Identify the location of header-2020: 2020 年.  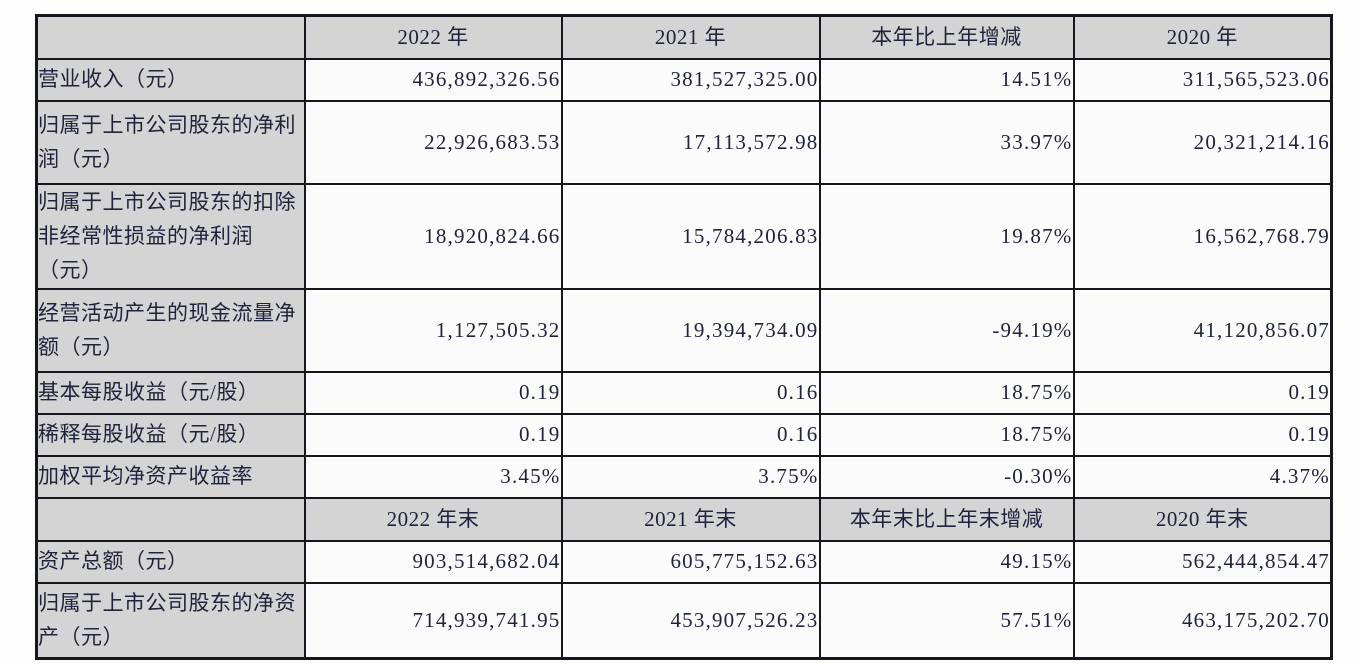
(1202, 37).